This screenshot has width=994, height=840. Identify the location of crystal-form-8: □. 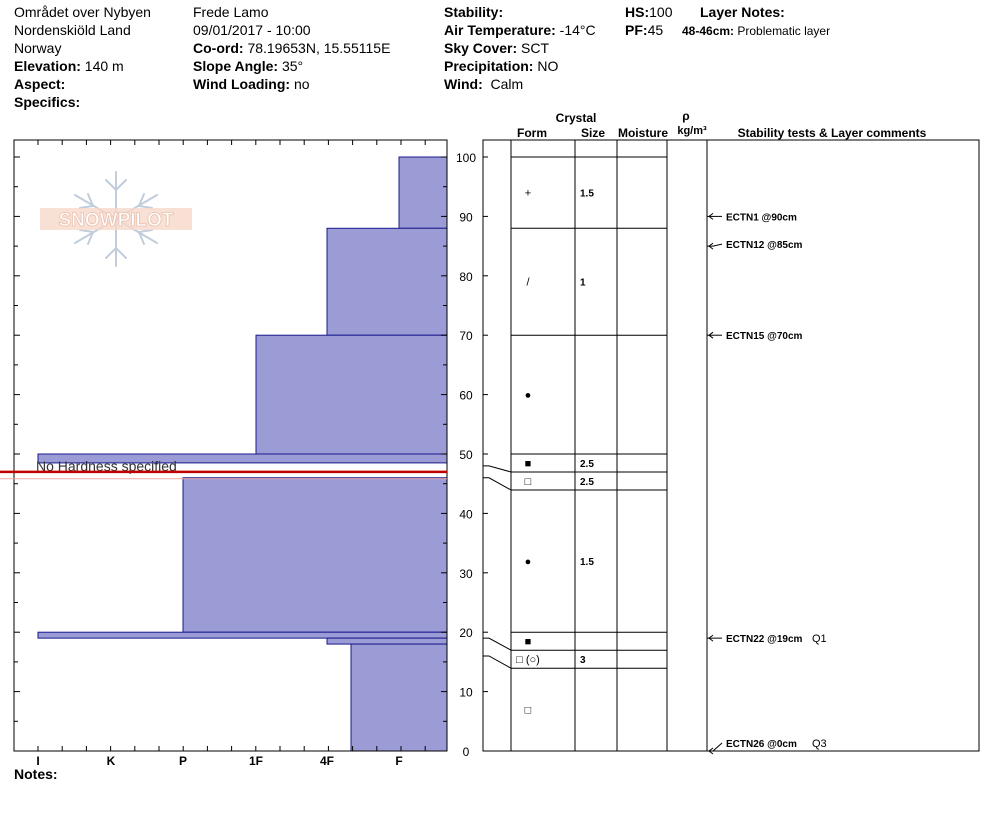
(528, 711).